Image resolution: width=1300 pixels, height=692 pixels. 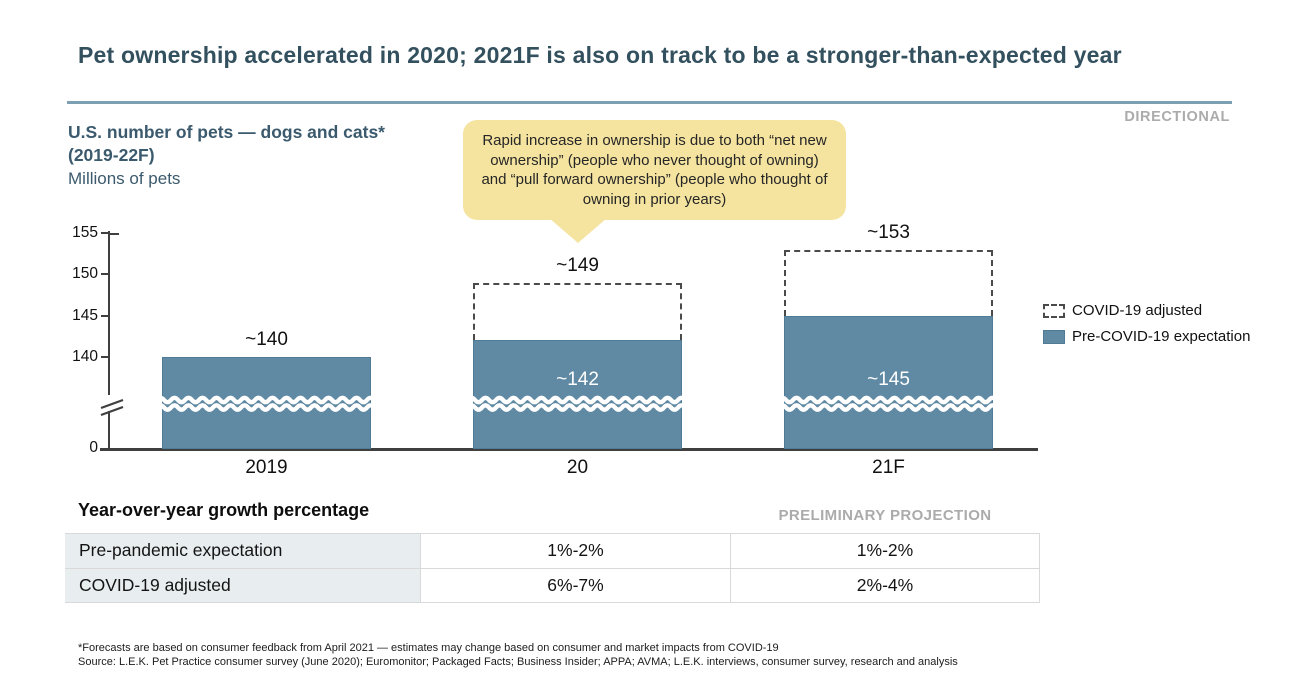 I want to click on bar-dashed-value-label: ~149, so click(x=577, y=265).